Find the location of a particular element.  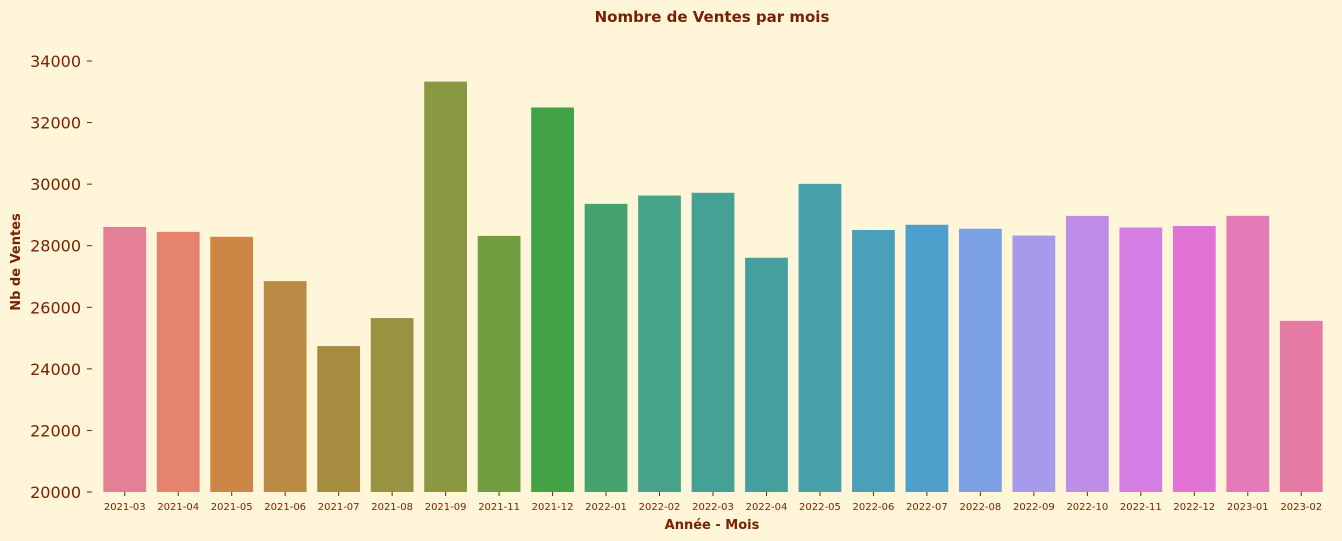

x-tick-label: 2022-06 is located at coordinates (874, 507).